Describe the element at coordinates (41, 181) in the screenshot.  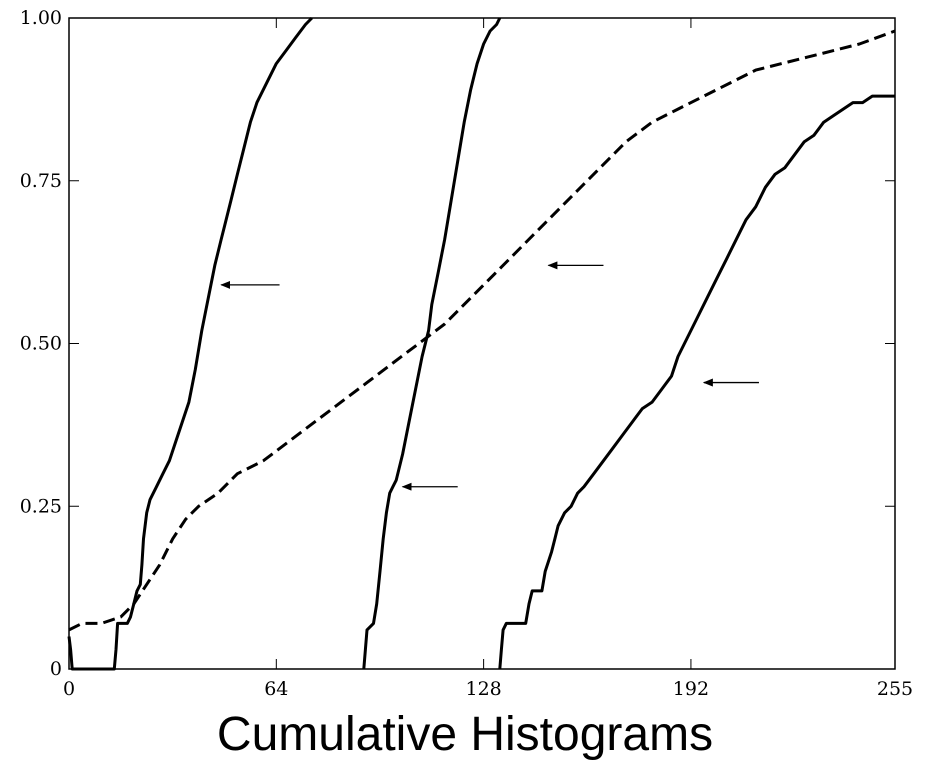
I see `y-tick-label: 0.75` at that location.